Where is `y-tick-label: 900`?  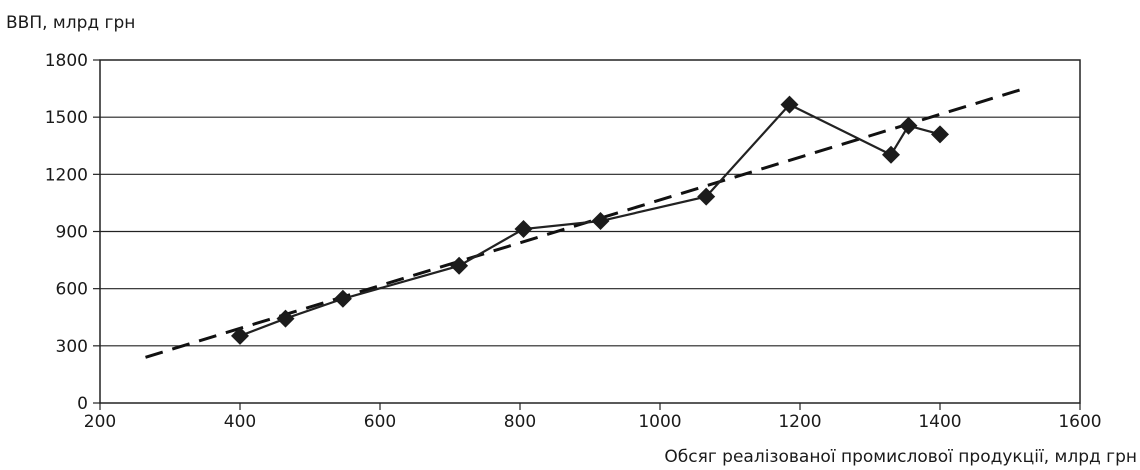 y-tick-label: 900 is located at coordinates (72, 233).